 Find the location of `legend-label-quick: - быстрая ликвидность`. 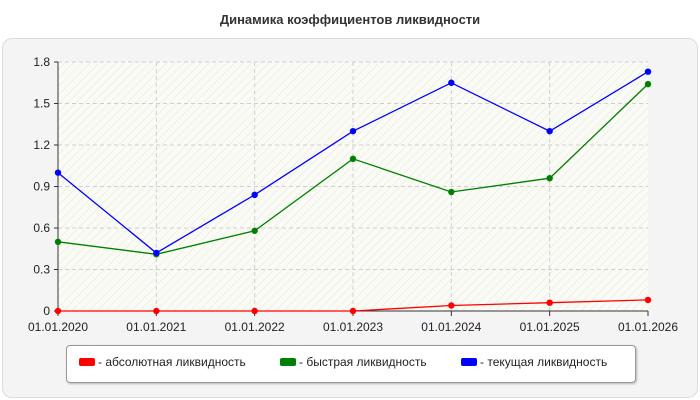

legend-label-quick: - быстрая ликвидность is located at coordinates (363, 362).